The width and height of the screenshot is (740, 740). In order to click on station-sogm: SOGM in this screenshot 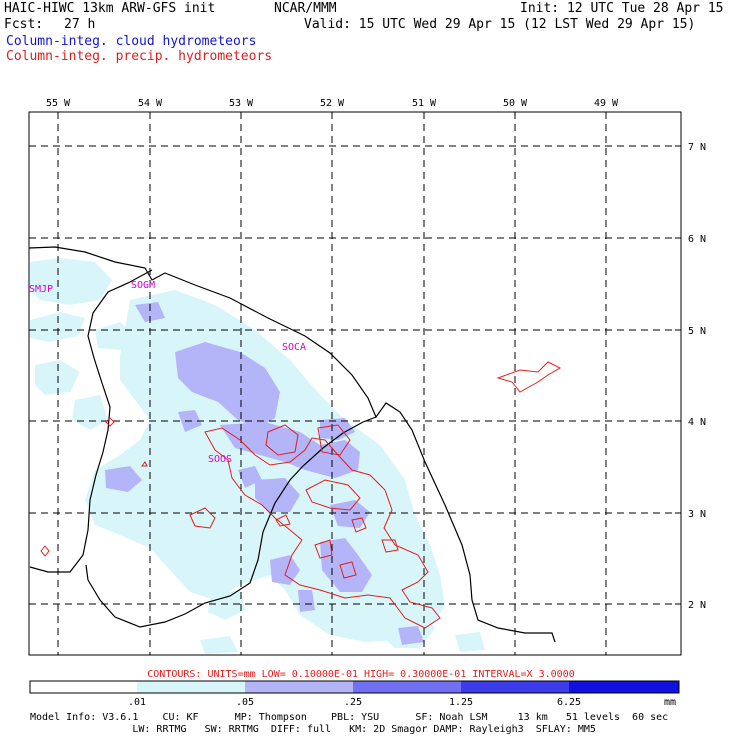, I will do `click(143, 285)`.